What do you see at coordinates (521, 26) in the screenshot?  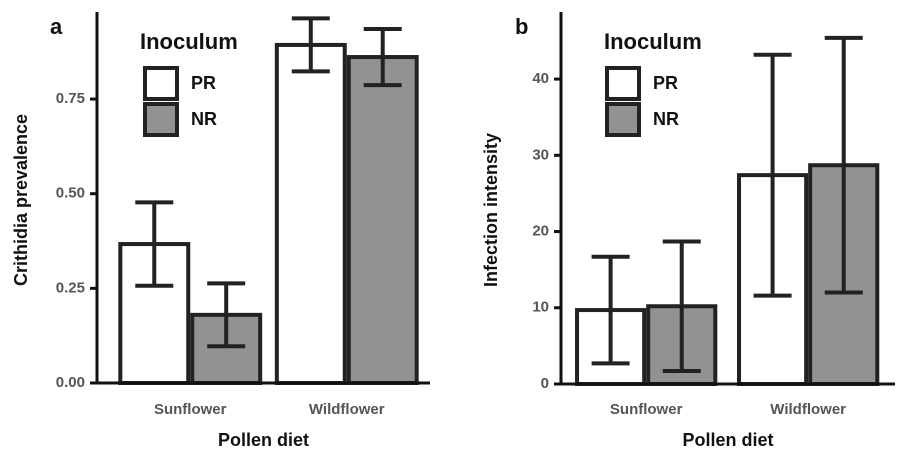 I see `panel-label: b` at bounding box center [521, 26].